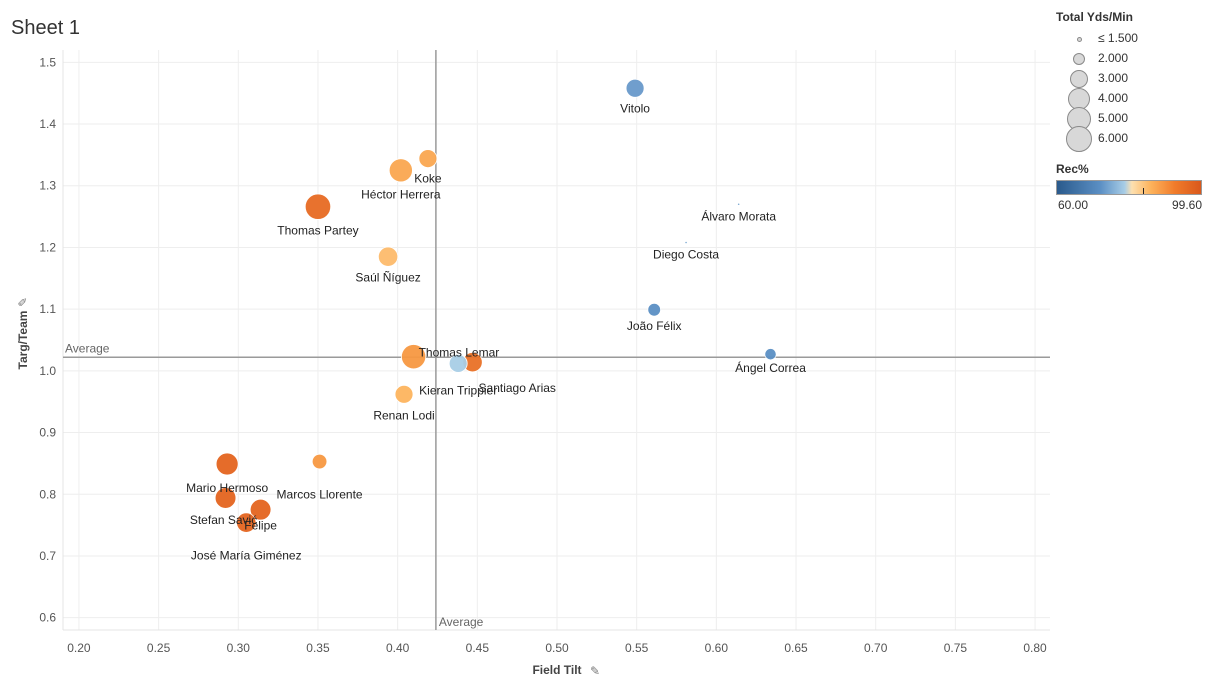 The height and width of the screenshot is (690, 1223). What do you see at coordinates (635, 108) in the screenshot?
I see `point-label: Vitolo` at bounding box center [635, 108].